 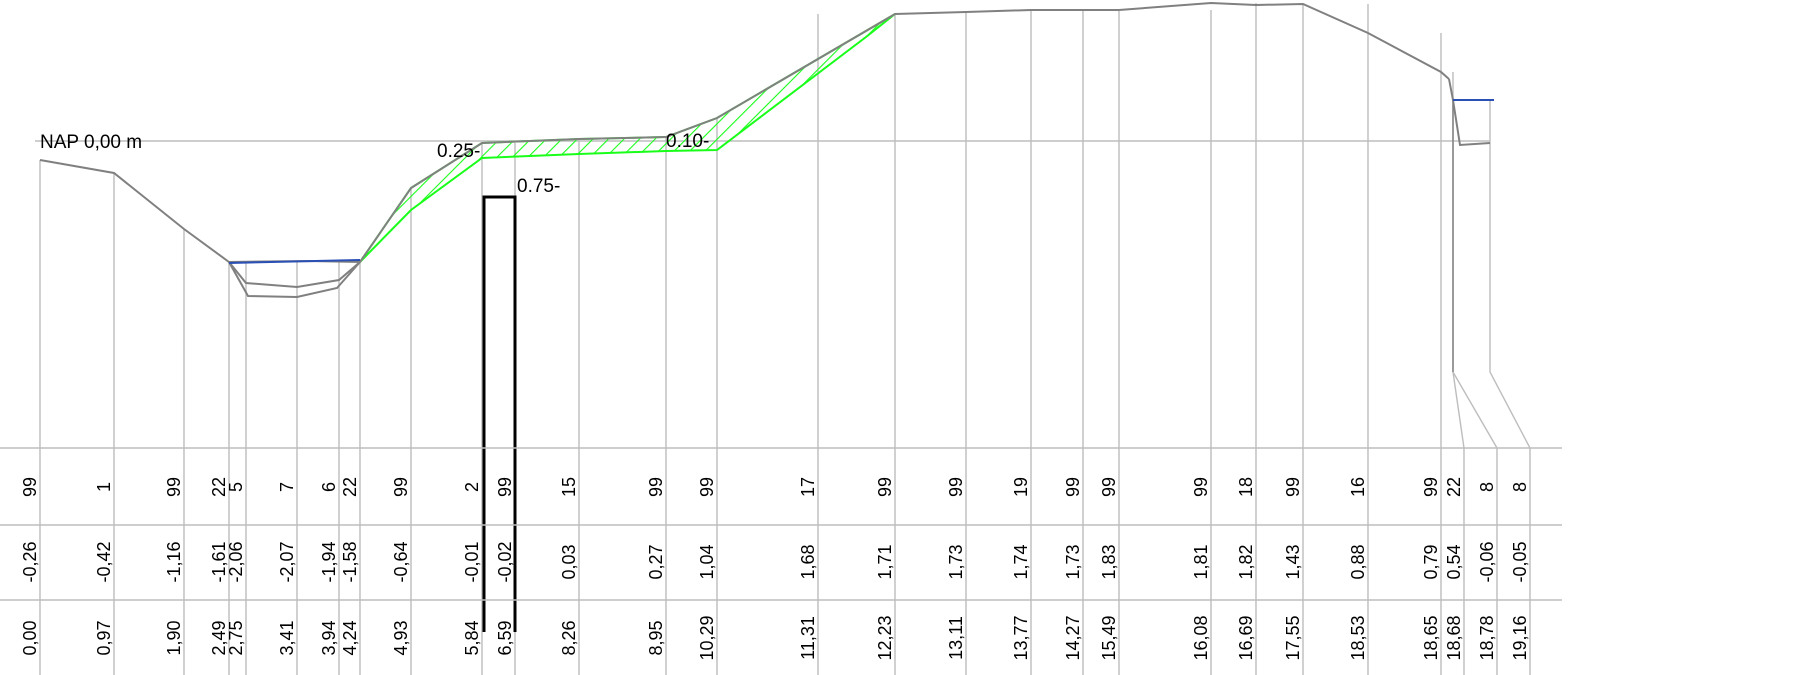 I want to click on layer-thickness-label-right: 0.10-, so click(x=687, y=141).